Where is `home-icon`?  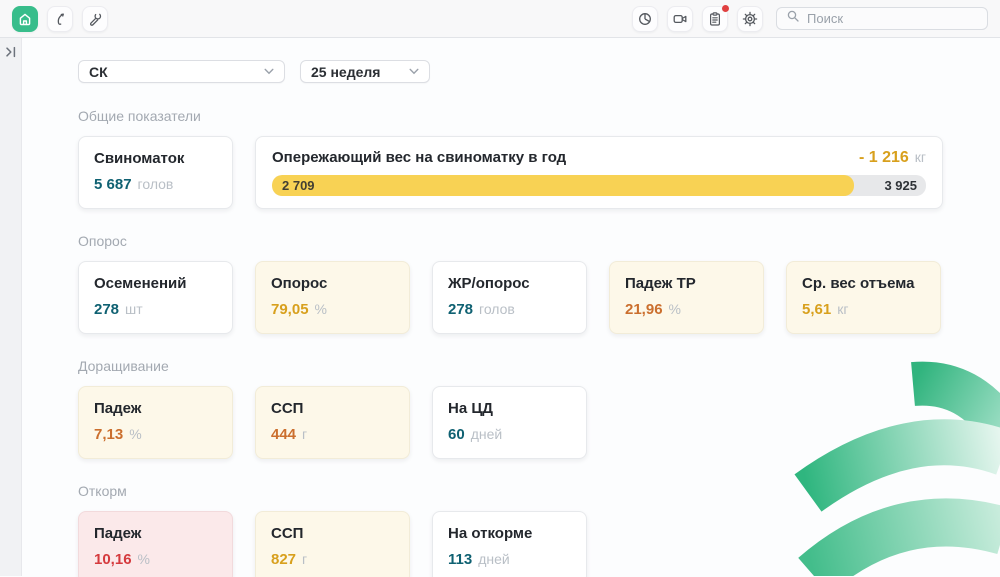
home-icon is located at coordinates (25, 19).